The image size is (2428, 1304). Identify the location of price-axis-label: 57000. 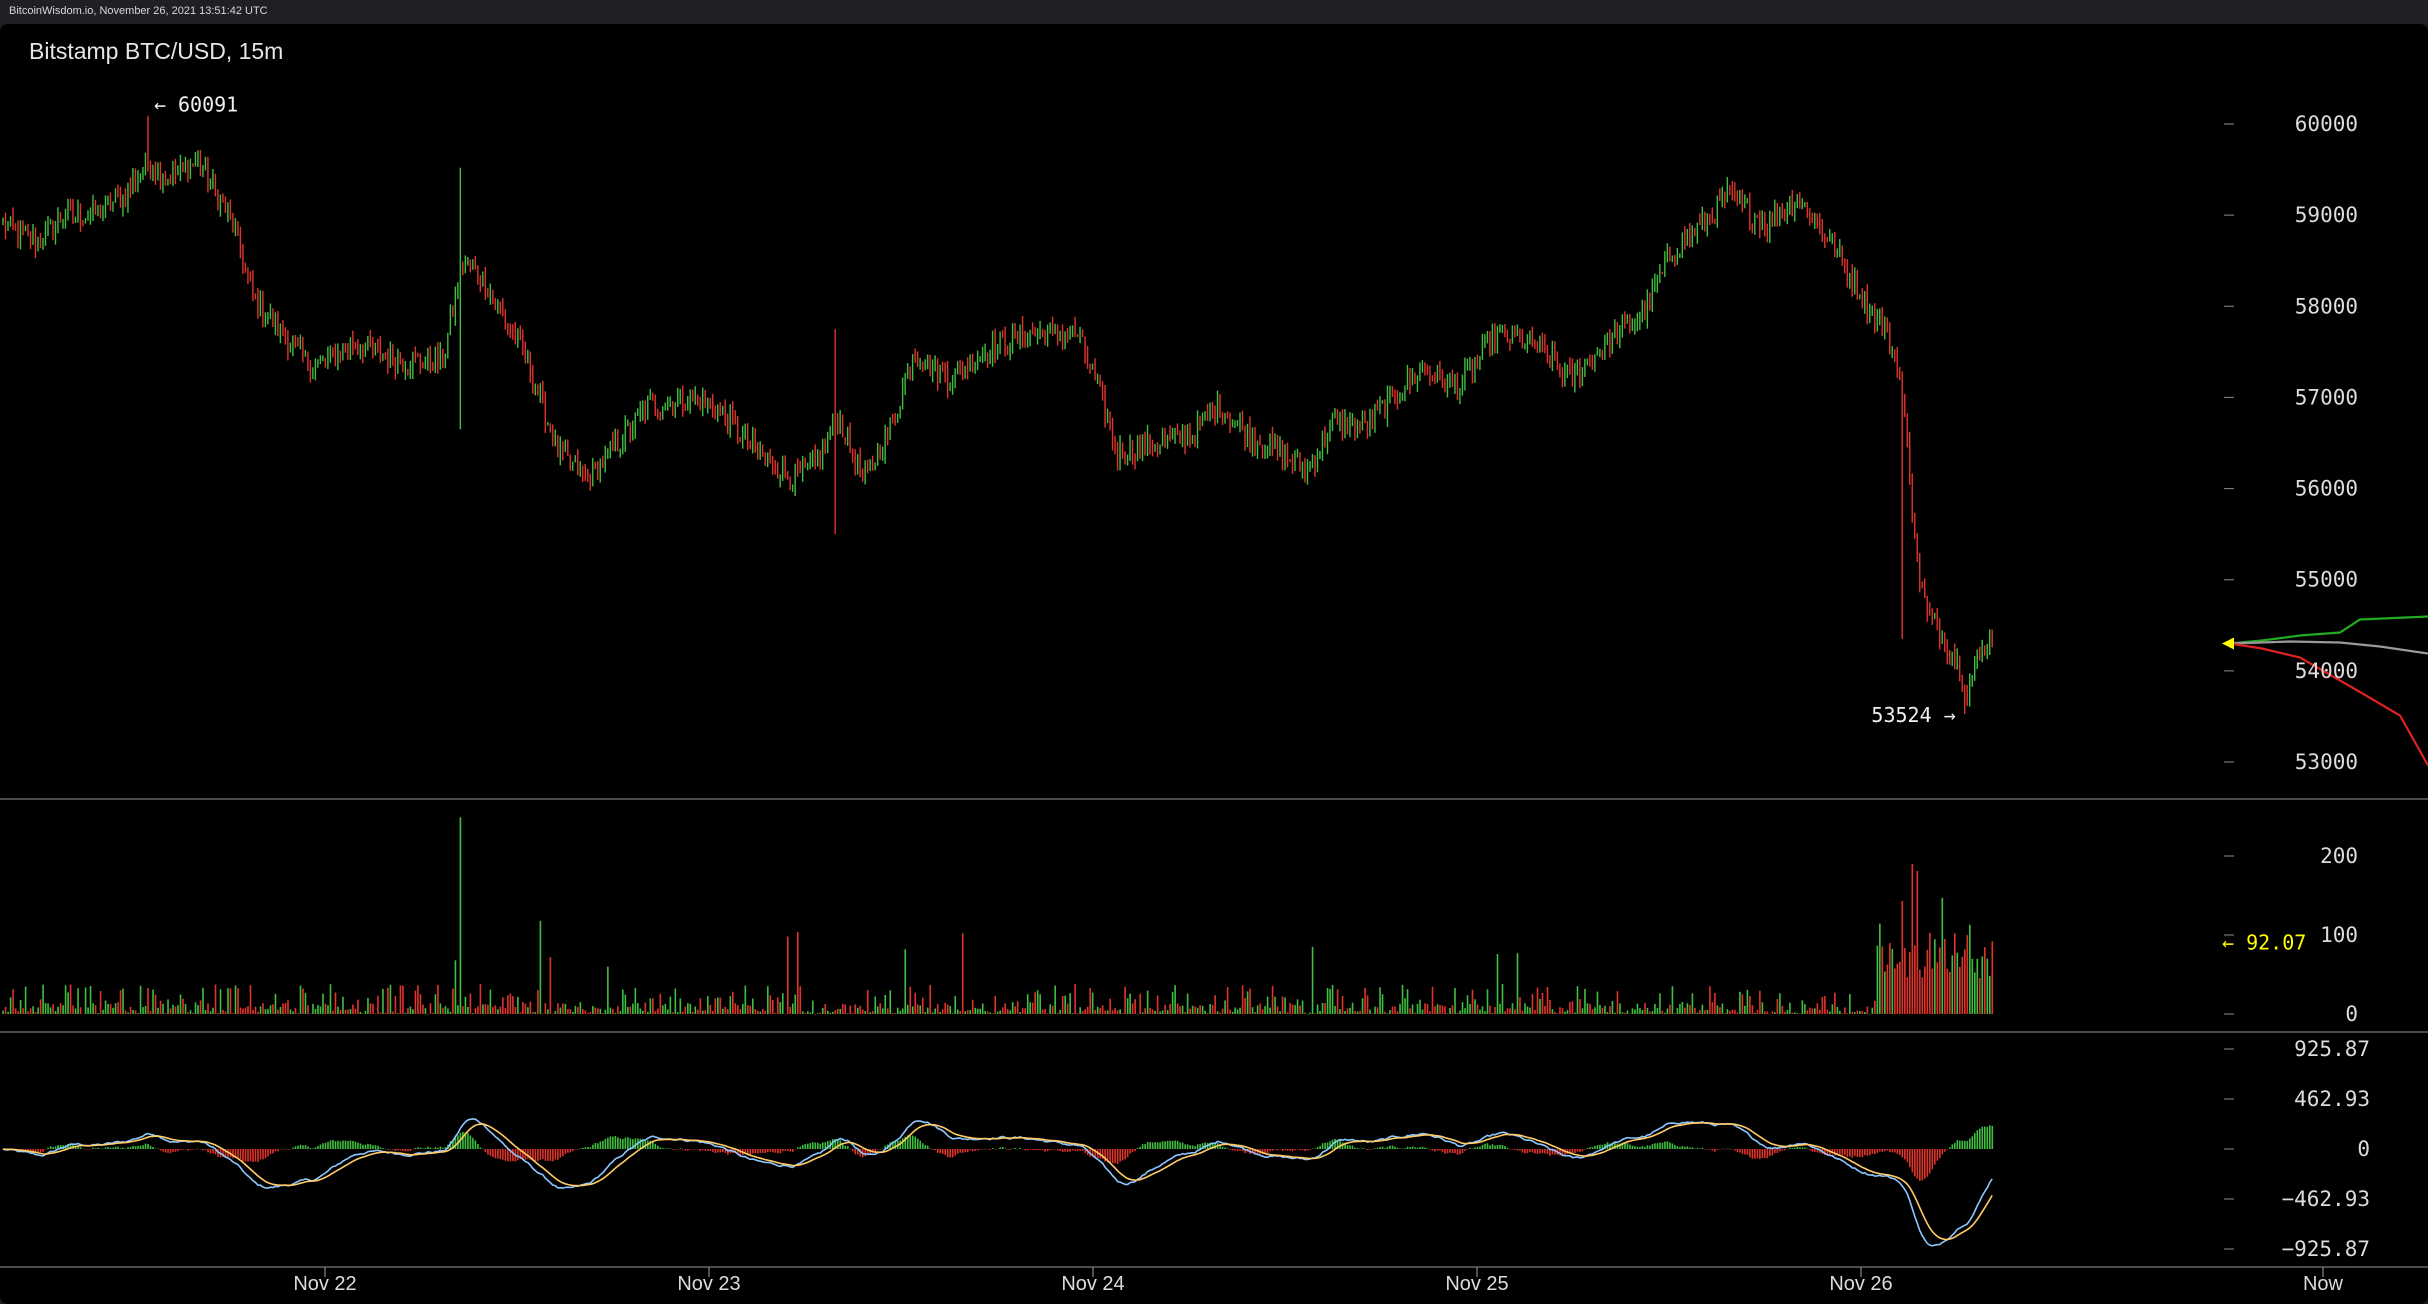
(2326, 397).